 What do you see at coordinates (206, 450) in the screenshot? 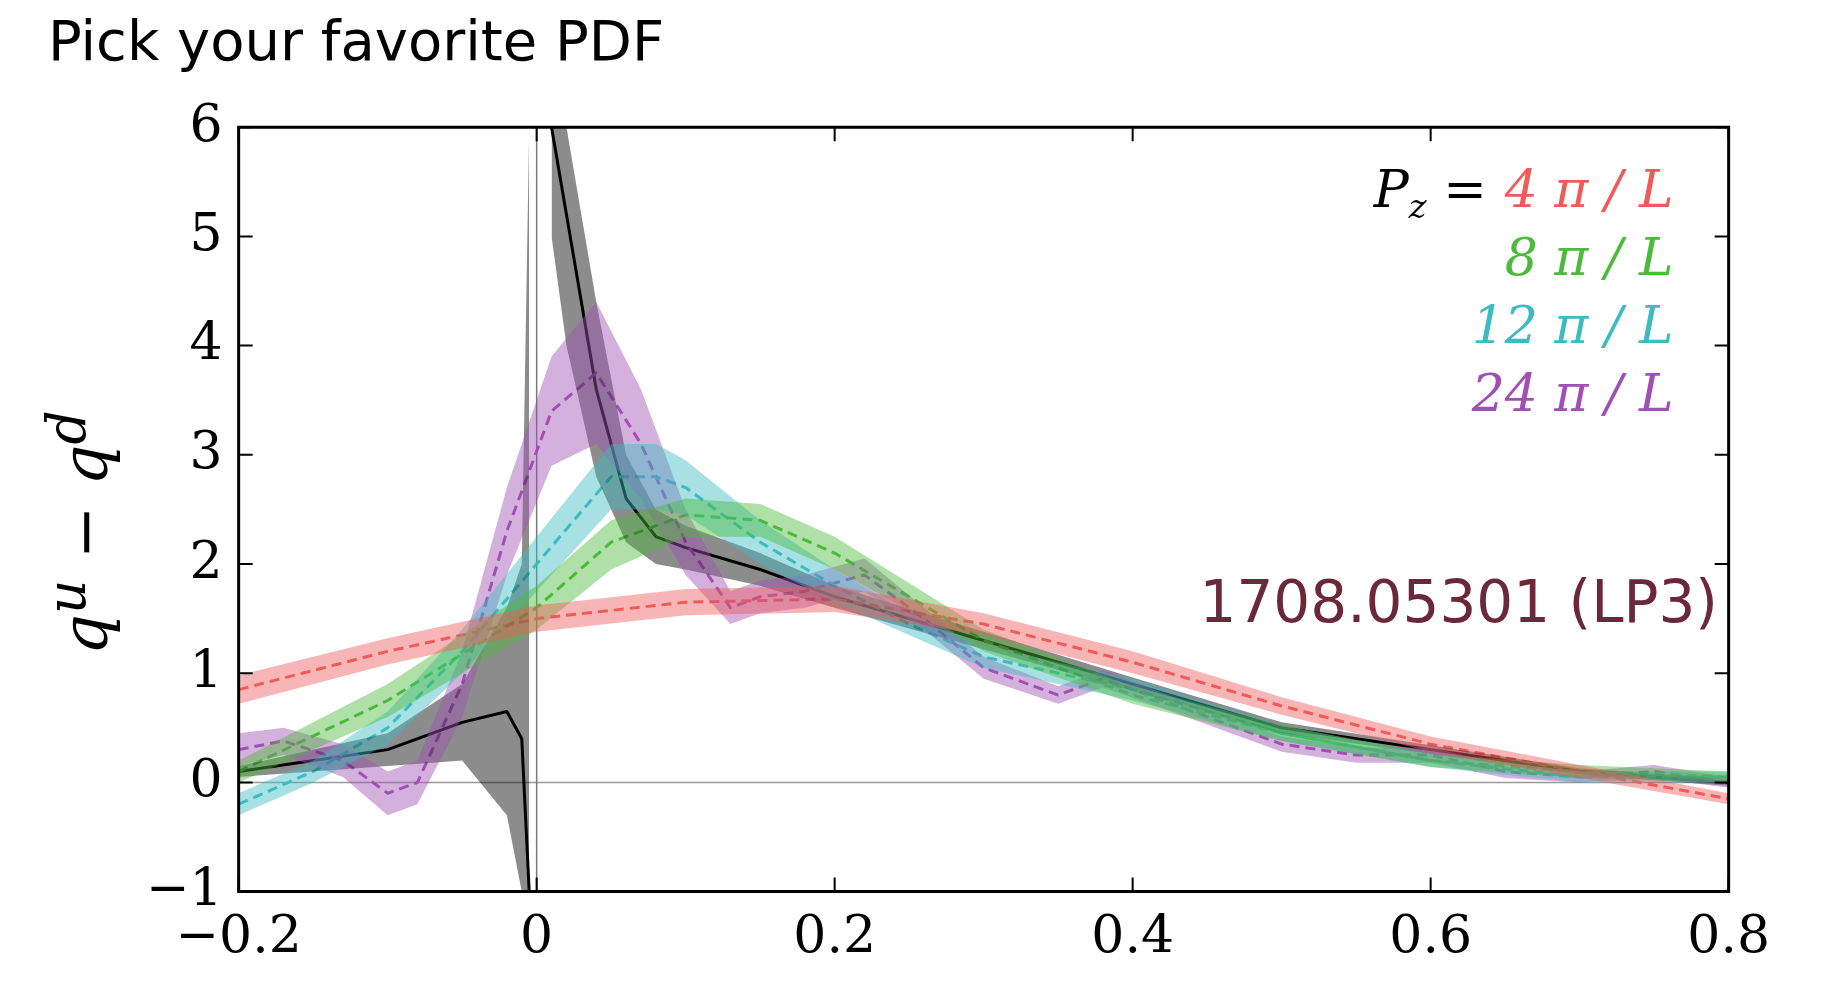
I see `y-tick-label: 3` at bounding box center [206, 450].